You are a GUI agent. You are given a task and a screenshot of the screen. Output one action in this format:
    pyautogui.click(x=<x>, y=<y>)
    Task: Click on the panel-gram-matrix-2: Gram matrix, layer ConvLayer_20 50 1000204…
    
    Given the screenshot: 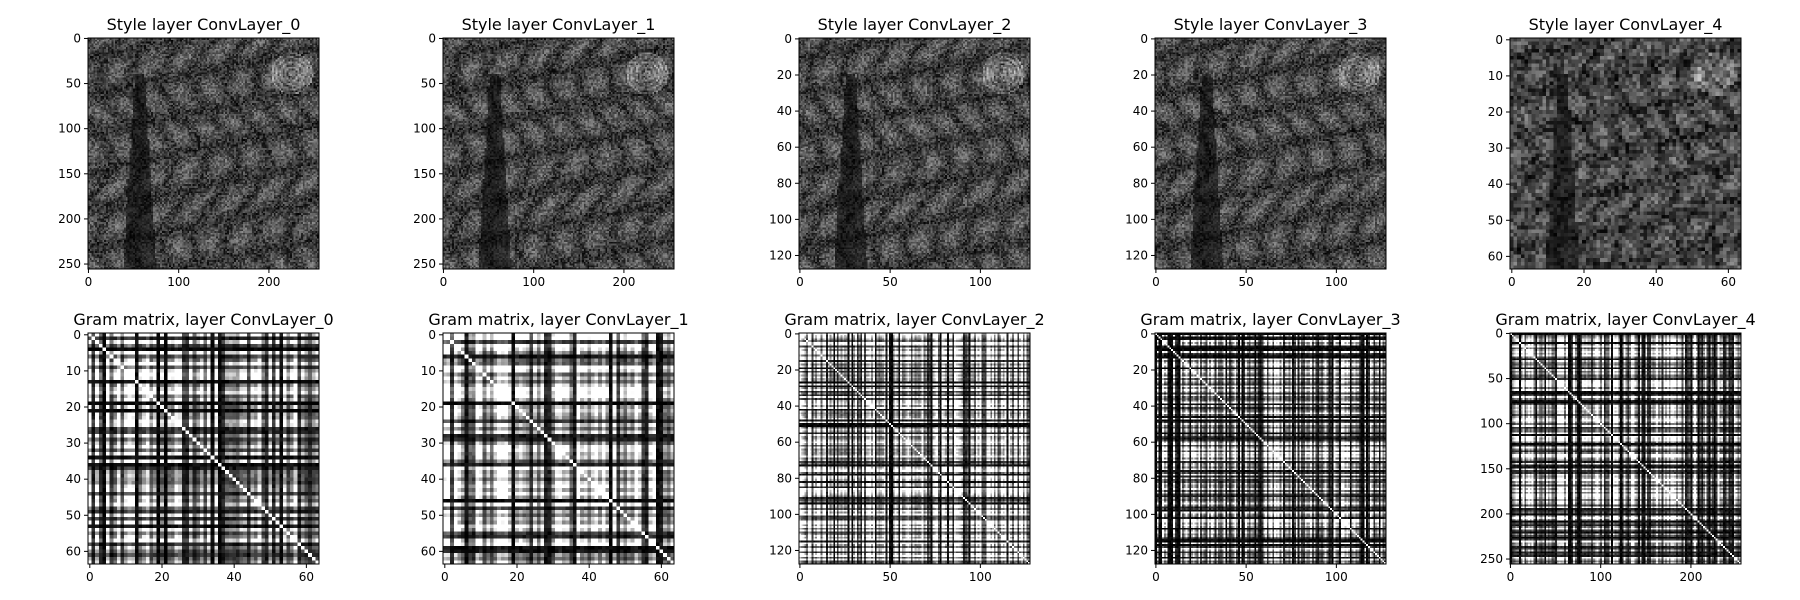 What is the action you would take?
    pyautogui.click(x=907, y=447)
    